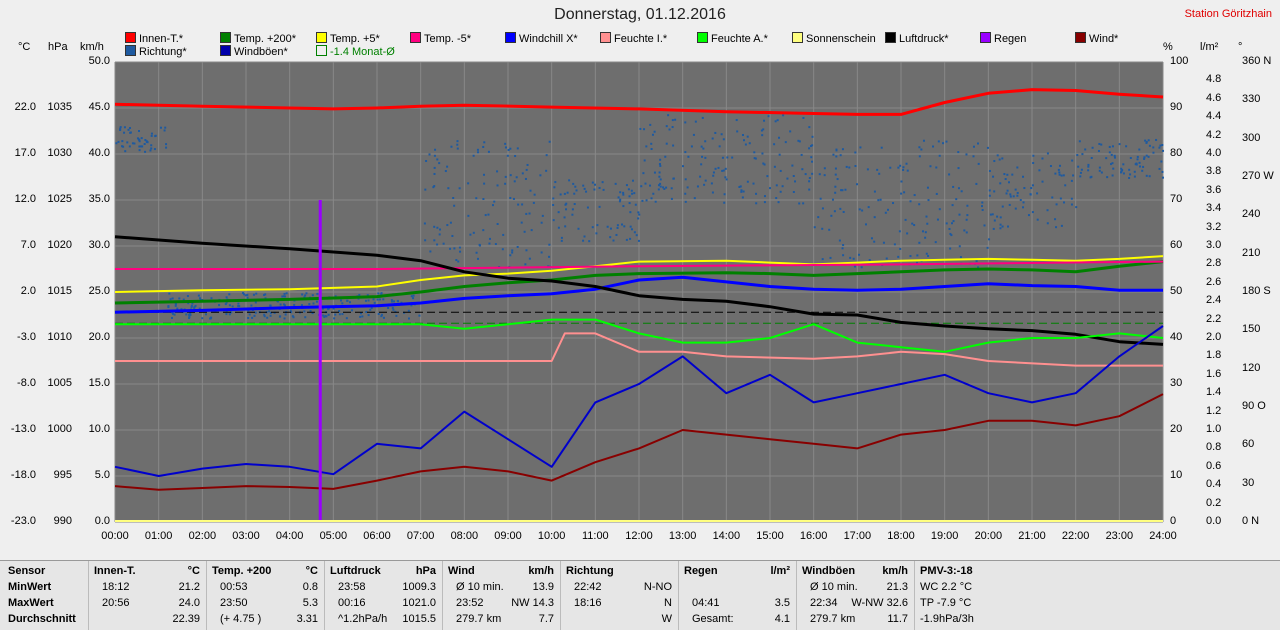 Image resolution: width=1280 pixels, height=630 pixels. I want to click on summary-title: Innen-T., so click(115, 571).